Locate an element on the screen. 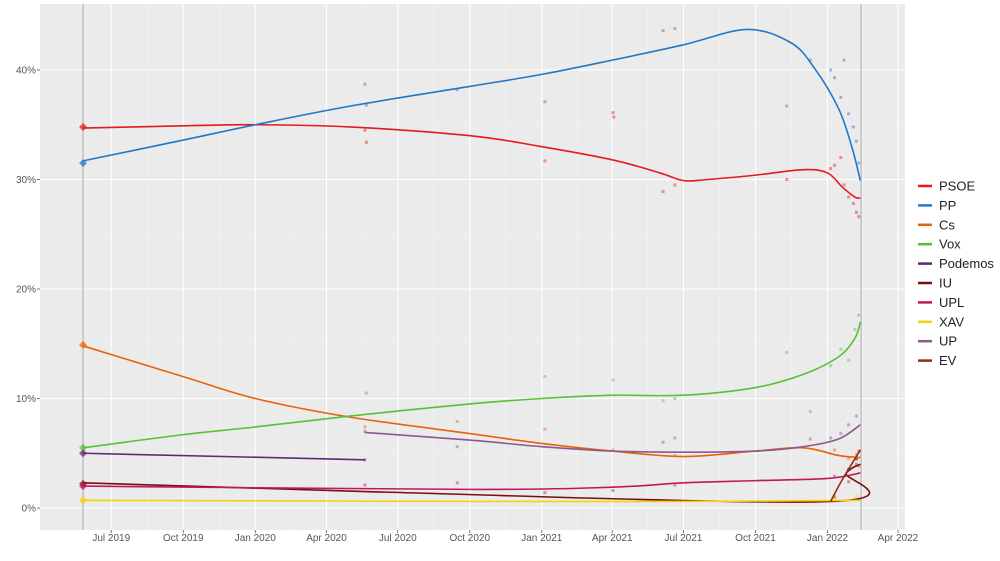 This screenshot has height=561, width=1000. legend-label-upl: UPL is located at coordinates (951, 302).